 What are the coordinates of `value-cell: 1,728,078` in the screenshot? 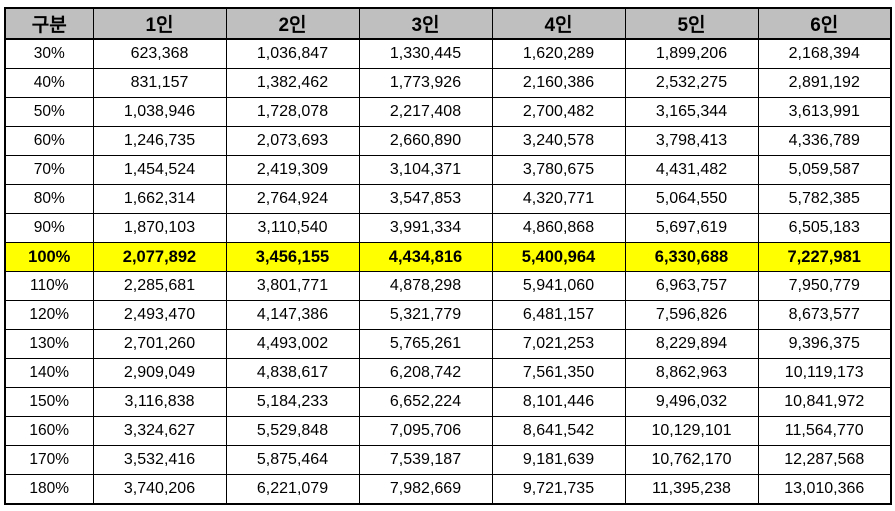 It's located at (292, 112).